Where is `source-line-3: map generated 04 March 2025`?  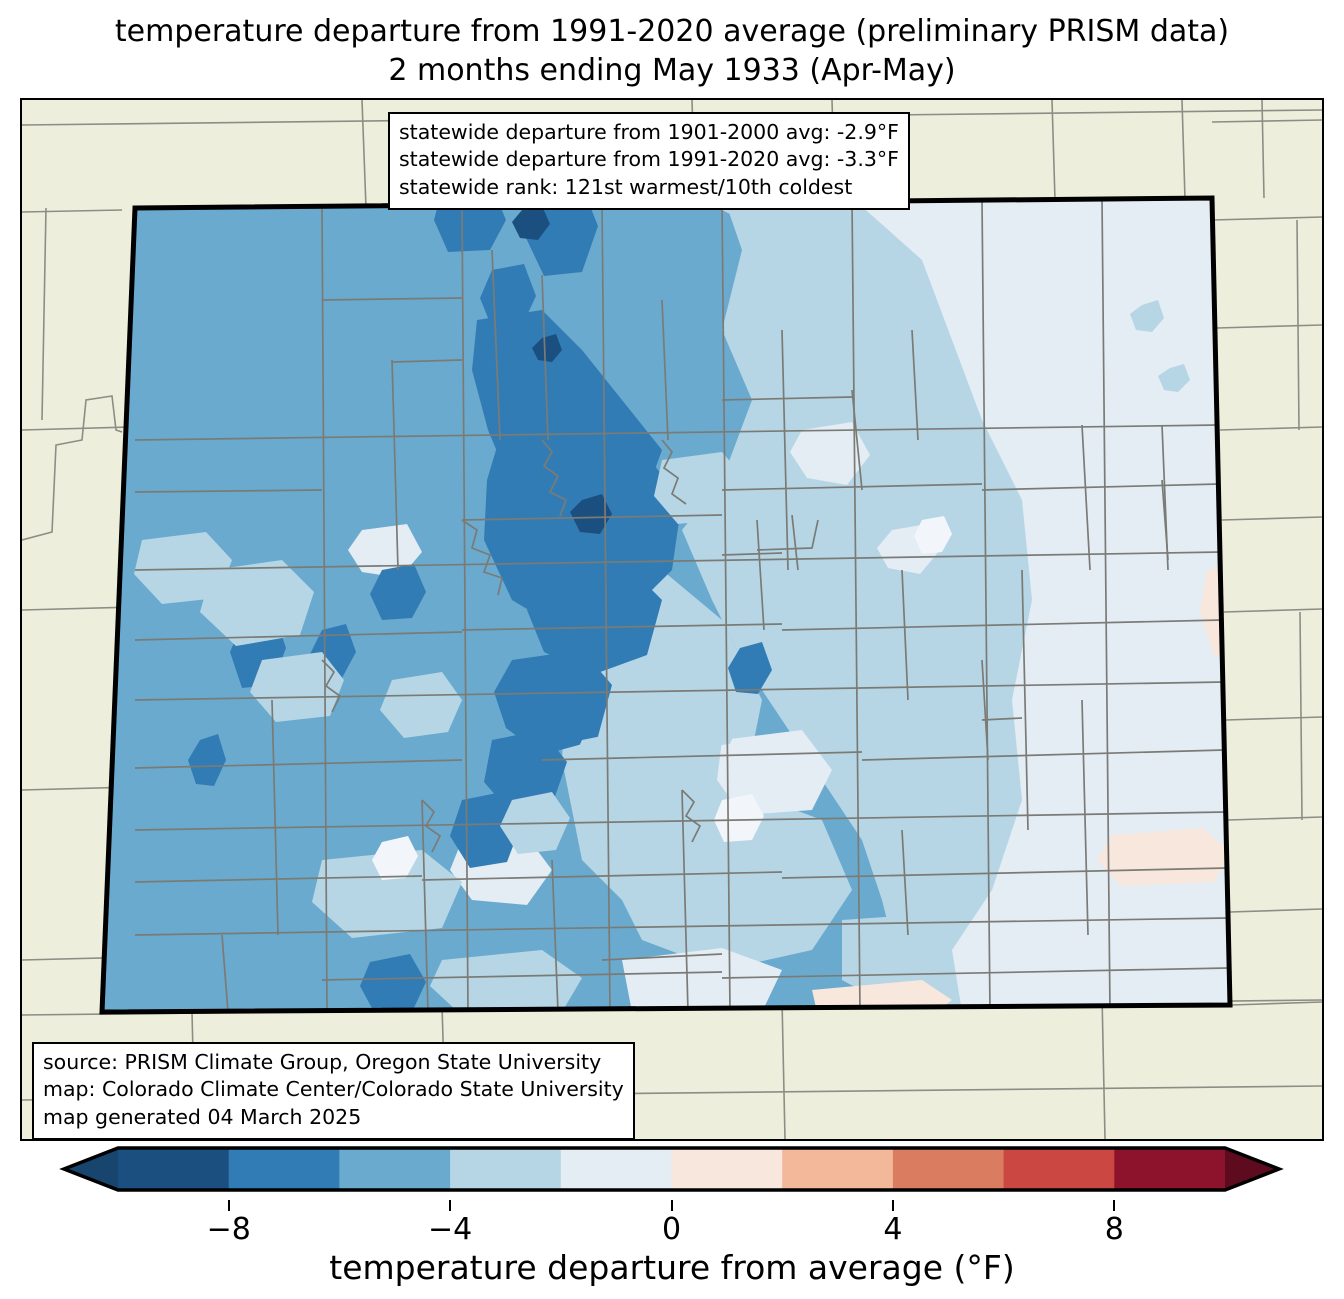 source-line-3: map generated 04 March 2025 is located at coordinates (202, 1116).